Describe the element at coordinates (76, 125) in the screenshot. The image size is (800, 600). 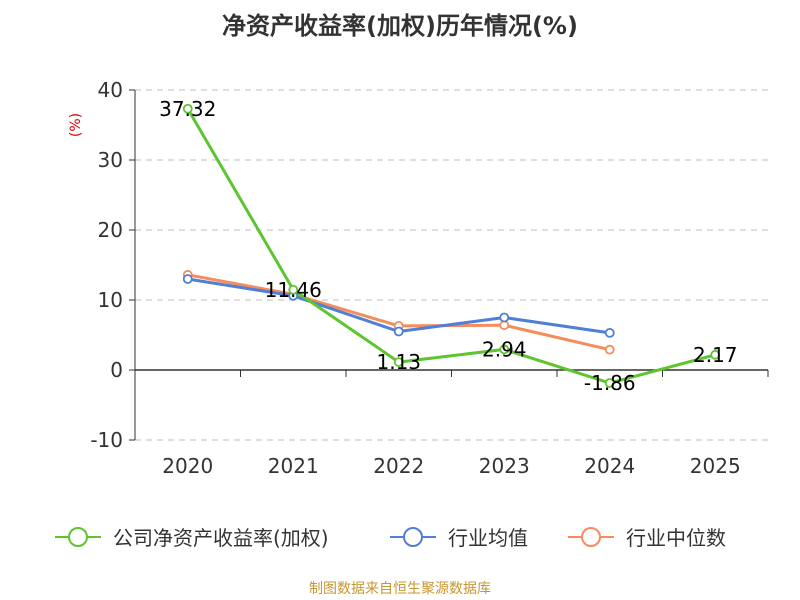
I see `y-axis-unit: (%)` at that location.